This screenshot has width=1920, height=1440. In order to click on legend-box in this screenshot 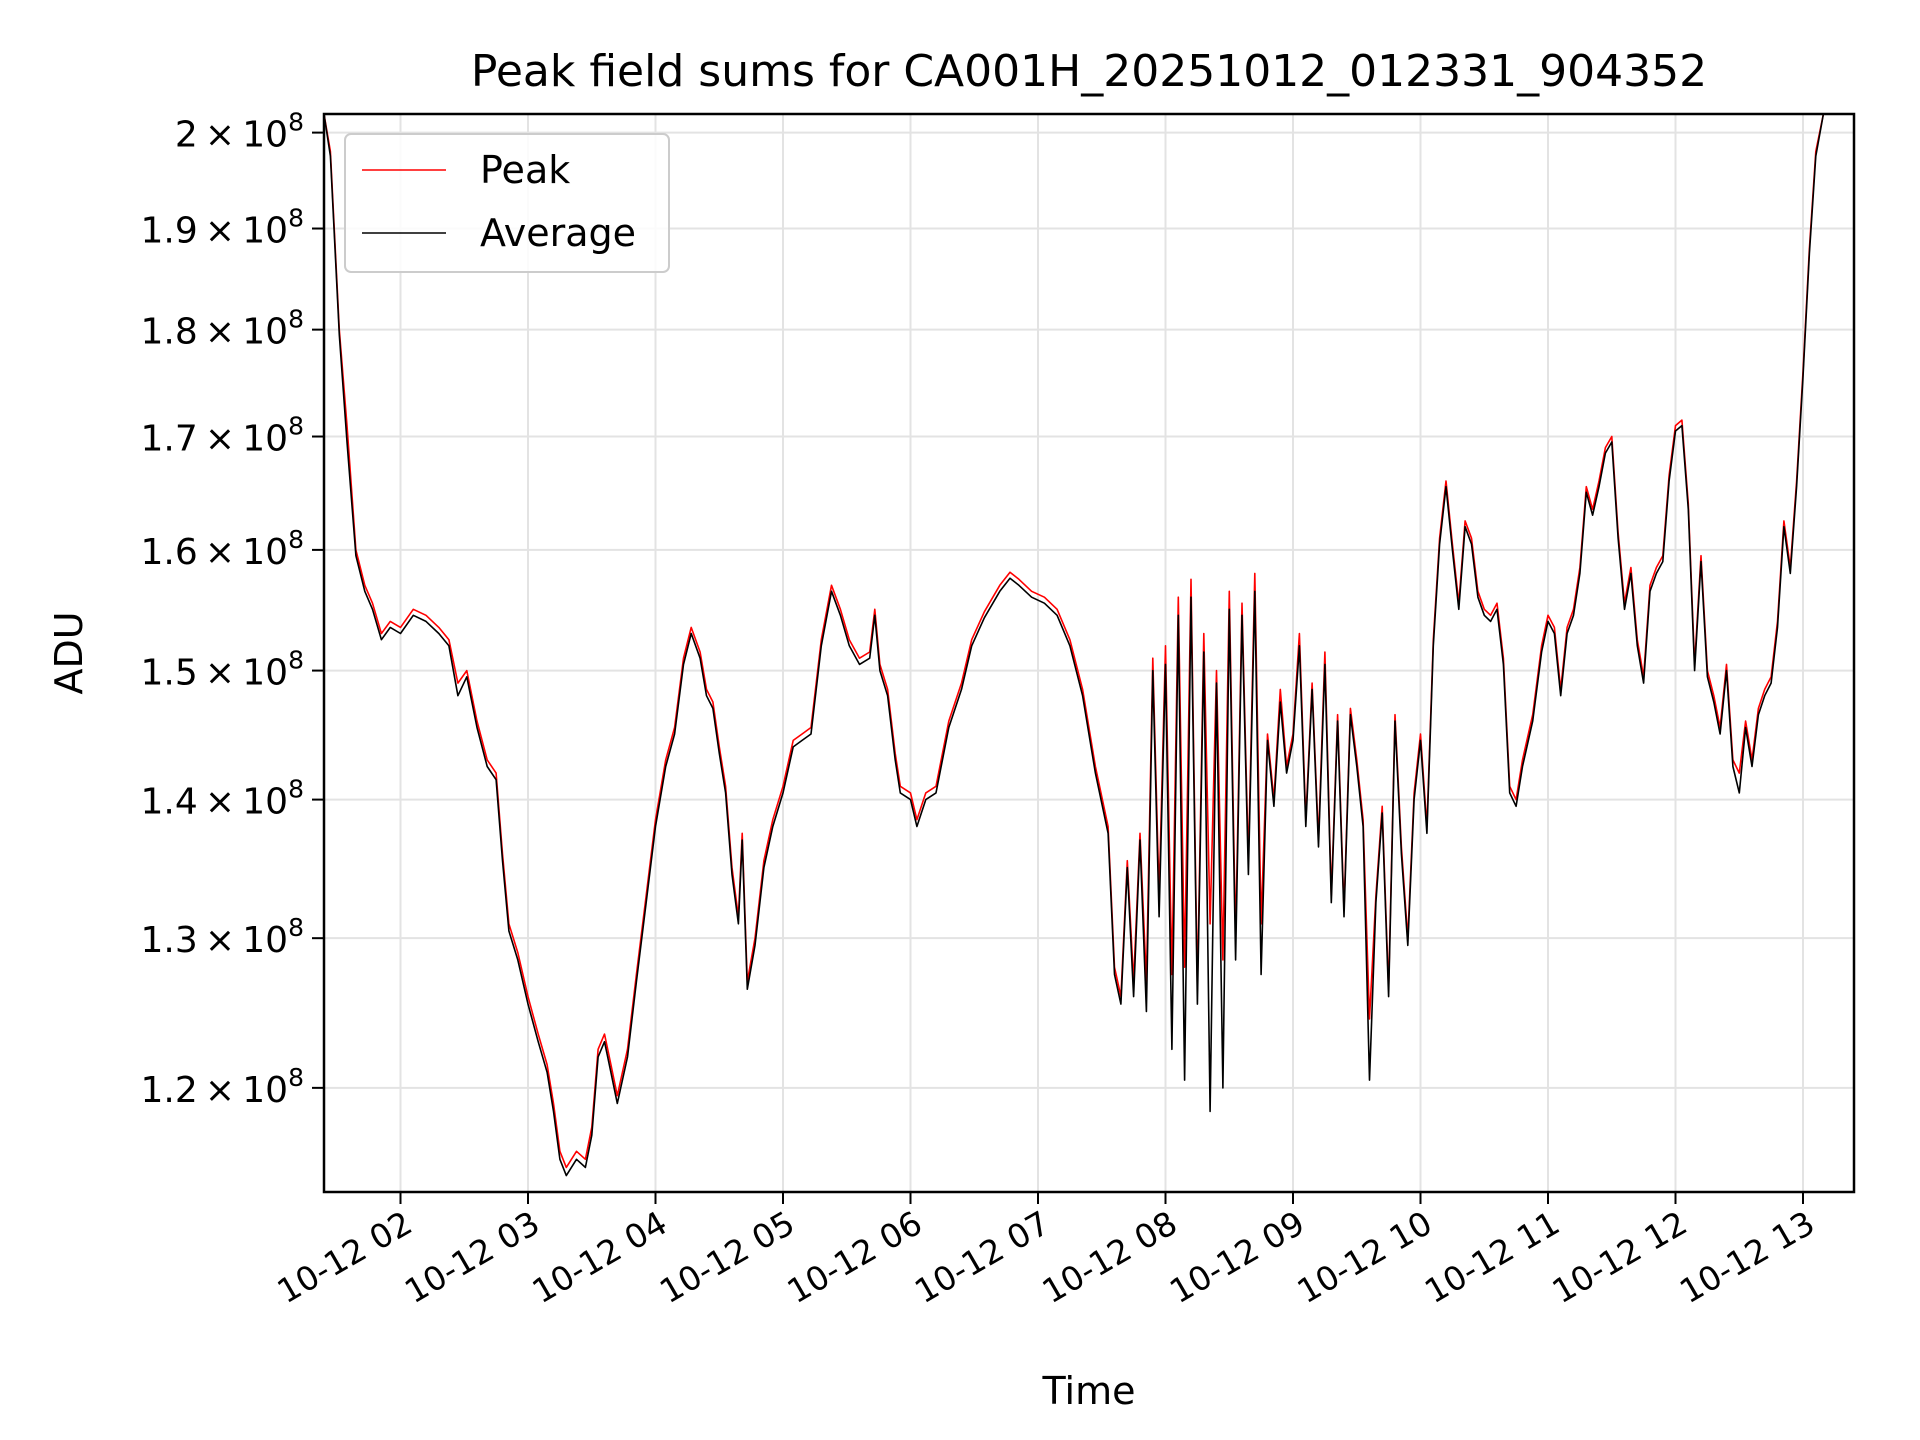, I will do `click(507, 203)`.